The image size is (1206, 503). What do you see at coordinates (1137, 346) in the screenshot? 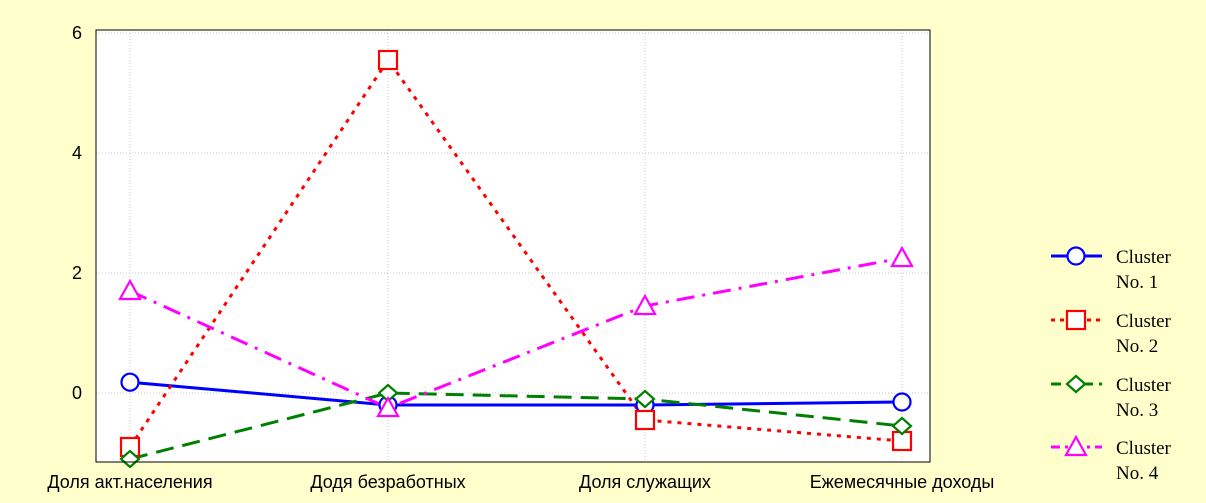
I see `legend-sublabel-2: No. 2` at bounding box center [1137, 346].